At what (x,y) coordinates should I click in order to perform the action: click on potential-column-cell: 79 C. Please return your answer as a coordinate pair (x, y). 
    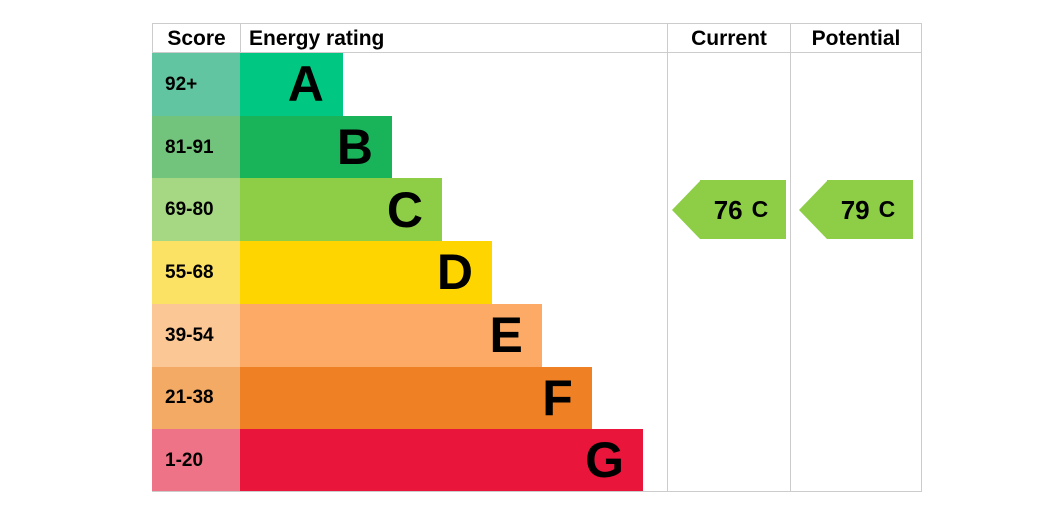
    Looking at the image, I should click on (856, 210).